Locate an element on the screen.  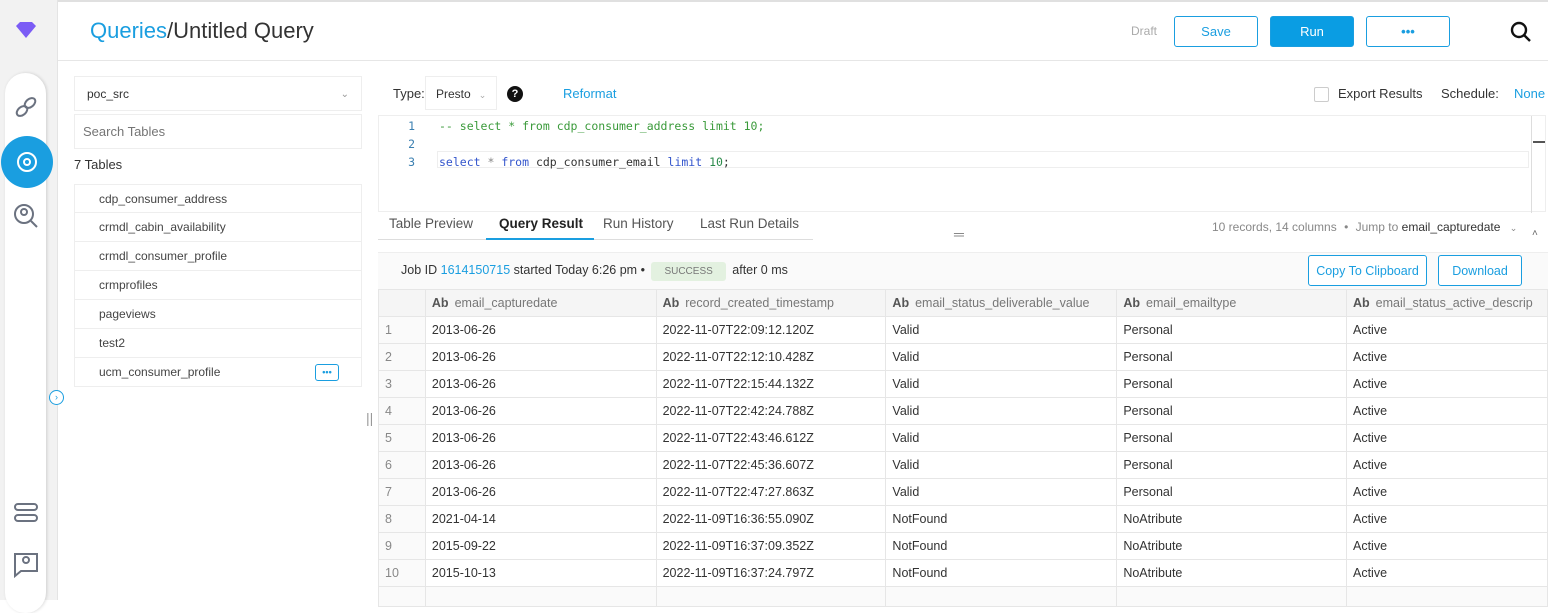
result-summary: 10 records, 14 columns is located at coordinates (1274, 227).